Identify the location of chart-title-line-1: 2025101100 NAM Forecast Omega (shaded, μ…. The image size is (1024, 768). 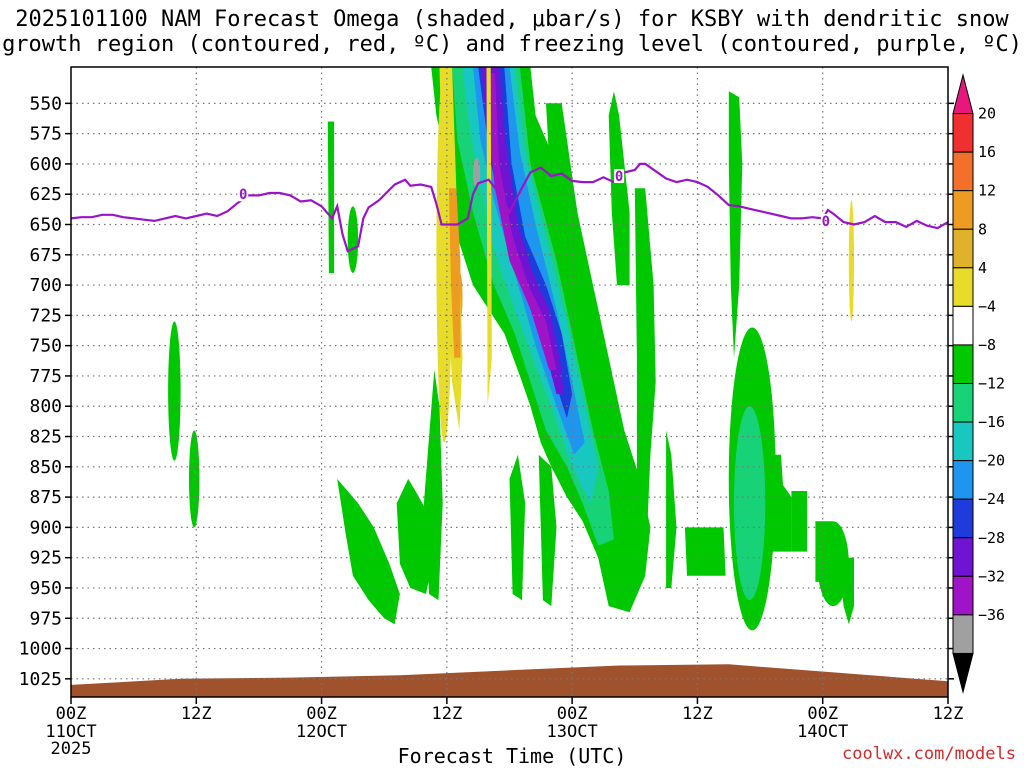
(512, 19).